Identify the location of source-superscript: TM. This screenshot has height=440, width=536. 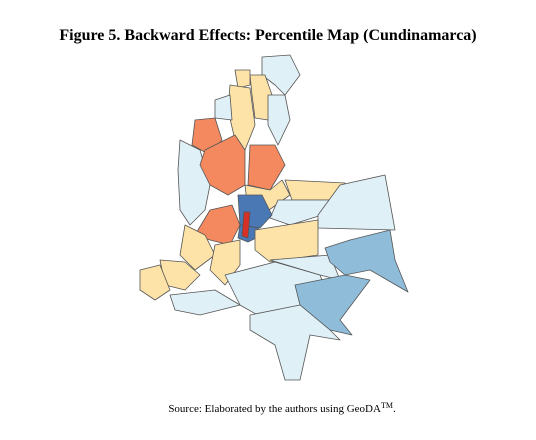
(387, 405).